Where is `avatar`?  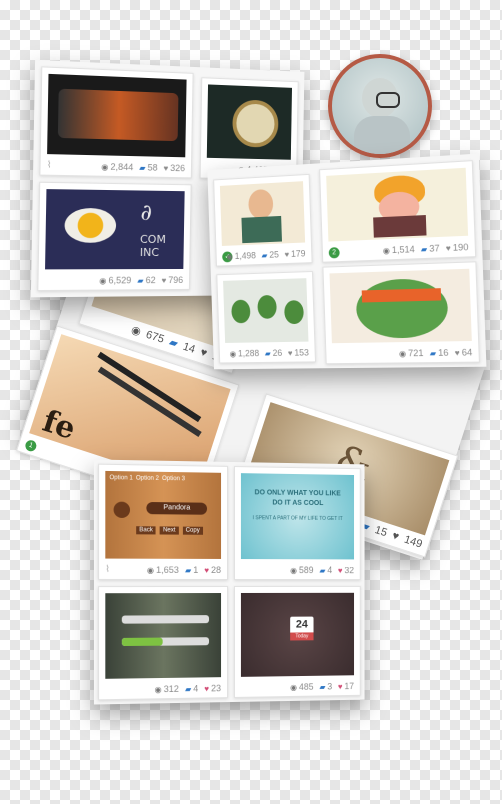
avatar is located at coordinates (380, 106).